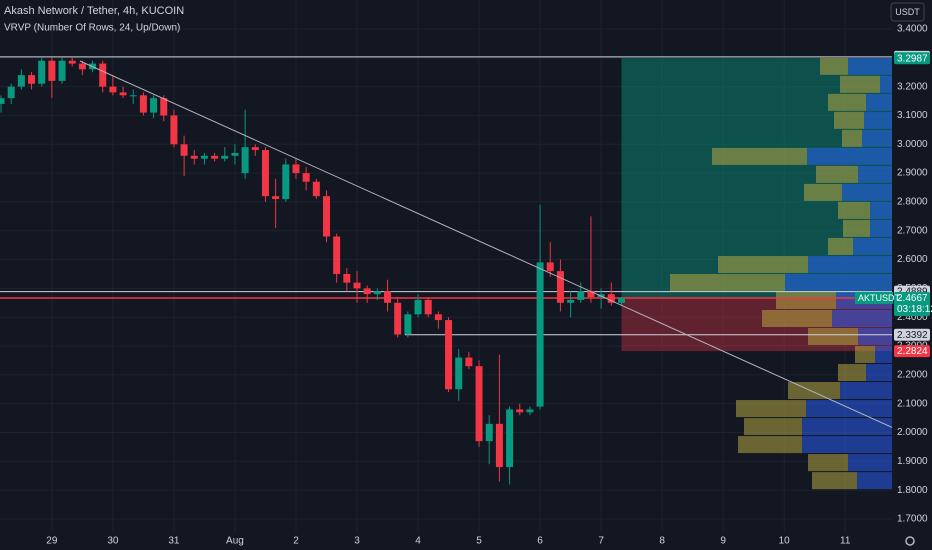  I want to click on y-tick-label: 2.7000, so click(912, 230).